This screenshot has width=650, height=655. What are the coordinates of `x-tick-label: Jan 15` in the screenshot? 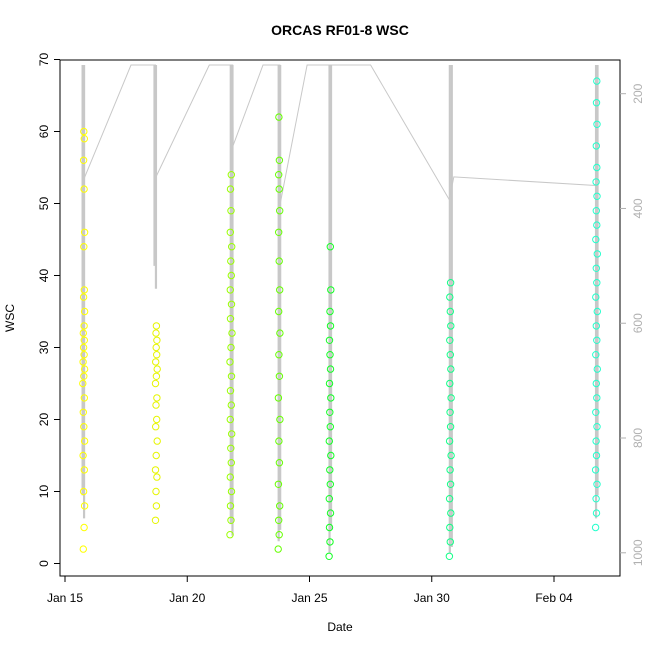 It's located at (65, 598).